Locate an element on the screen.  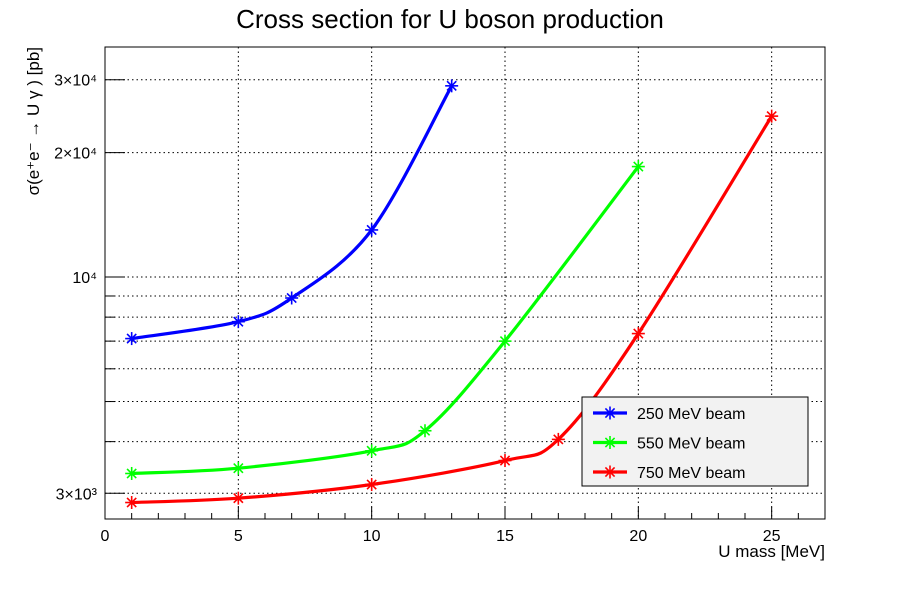
legend-entries: 250 MeV beam 550 MeV beam 750 MeV beam is located at coordinates (669, 444).